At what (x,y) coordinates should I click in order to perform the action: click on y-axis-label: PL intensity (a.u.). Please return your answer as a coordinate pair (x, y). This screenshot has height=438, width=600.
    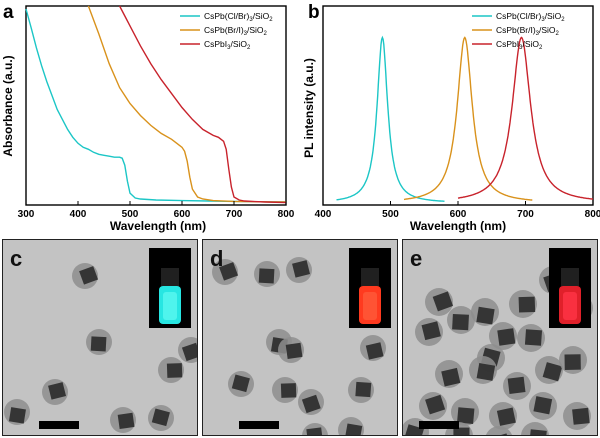
    Looking at the image, I should click on (309, 108).